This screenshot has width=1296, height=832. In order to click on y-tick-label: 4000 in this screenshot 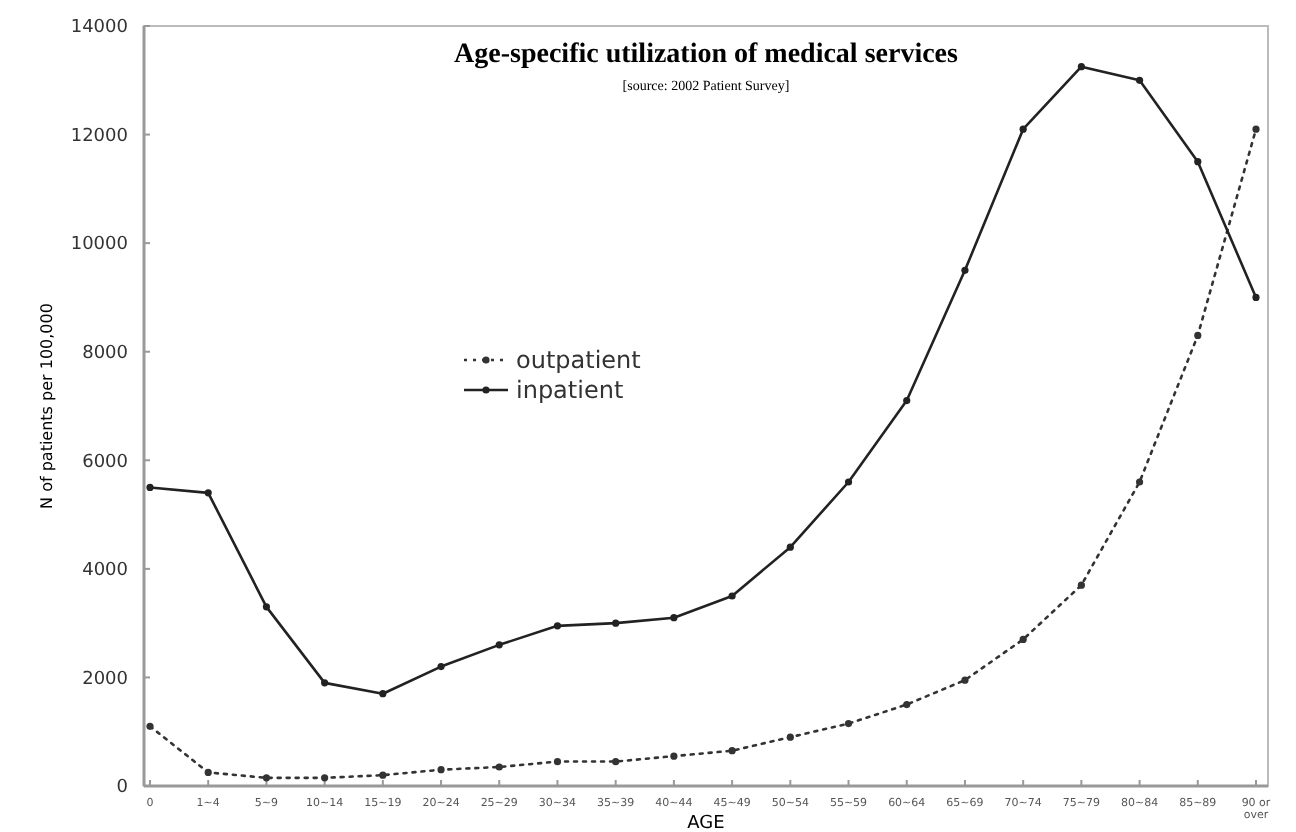, I will do `click(105, 571)`.